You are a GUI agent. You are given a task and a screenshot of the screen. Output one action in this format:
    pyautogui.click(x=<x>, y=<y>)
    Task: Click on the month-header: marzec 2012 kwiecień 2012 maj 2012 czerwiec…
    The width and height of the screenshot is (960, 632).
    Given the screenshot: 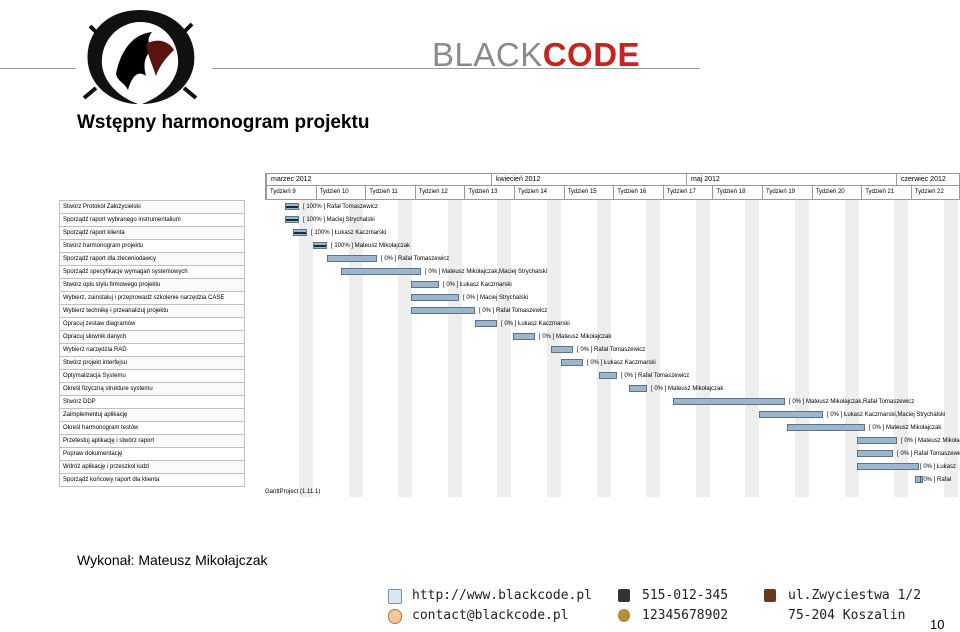 What is the action you would take?
    pyautogui.click(x=612, y=179)
    